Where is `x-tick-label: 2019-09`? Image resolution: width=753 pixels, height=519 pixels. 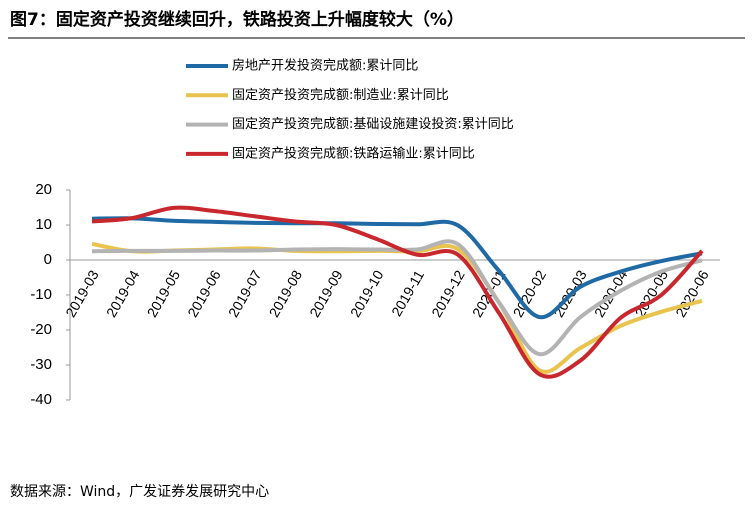 x-tick-label: 2019-09 is located at coordinates (326, 293).